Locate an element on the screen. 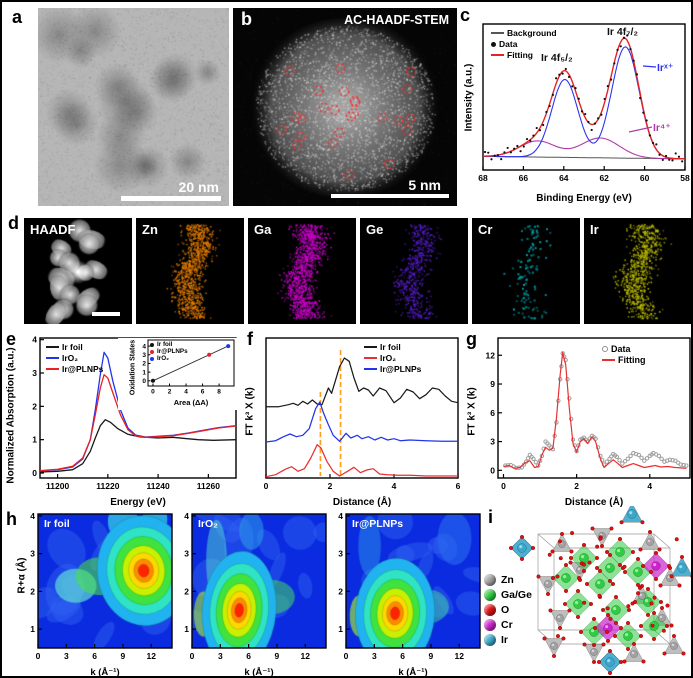 The height and width of the screenshot is (678, 693). wavelet-x-axis-label-2: k (Å⁻¹) is located at coordinates (259, 672).